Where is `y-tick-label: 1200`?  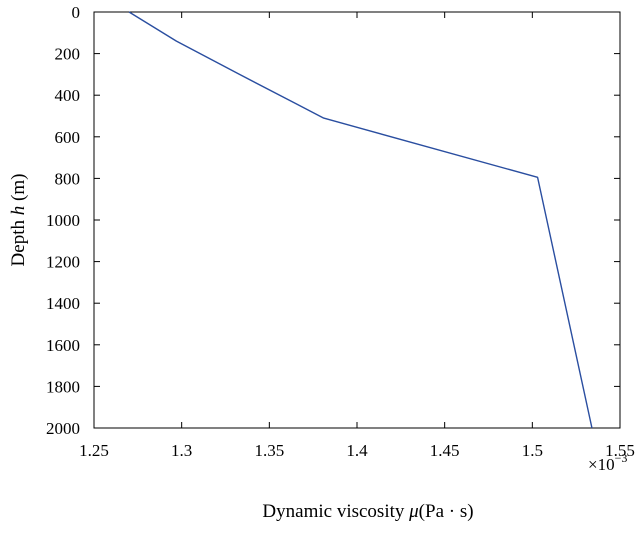 y-tick-label: 1200 is located at coordinates (63, 262).